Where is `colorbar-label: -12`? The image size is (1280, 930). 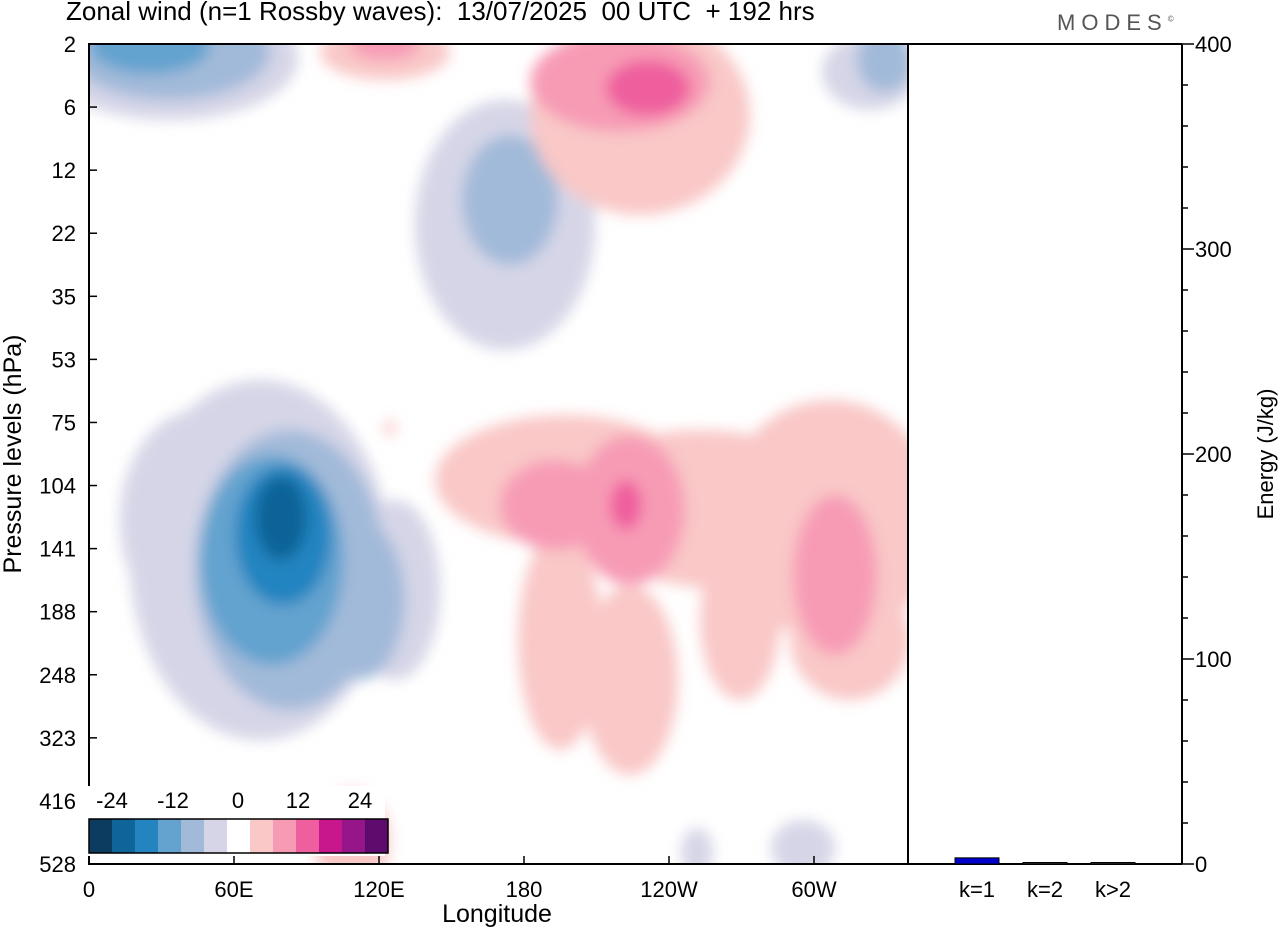
colorbar-label: -12 is located at coordinates (173, 800).